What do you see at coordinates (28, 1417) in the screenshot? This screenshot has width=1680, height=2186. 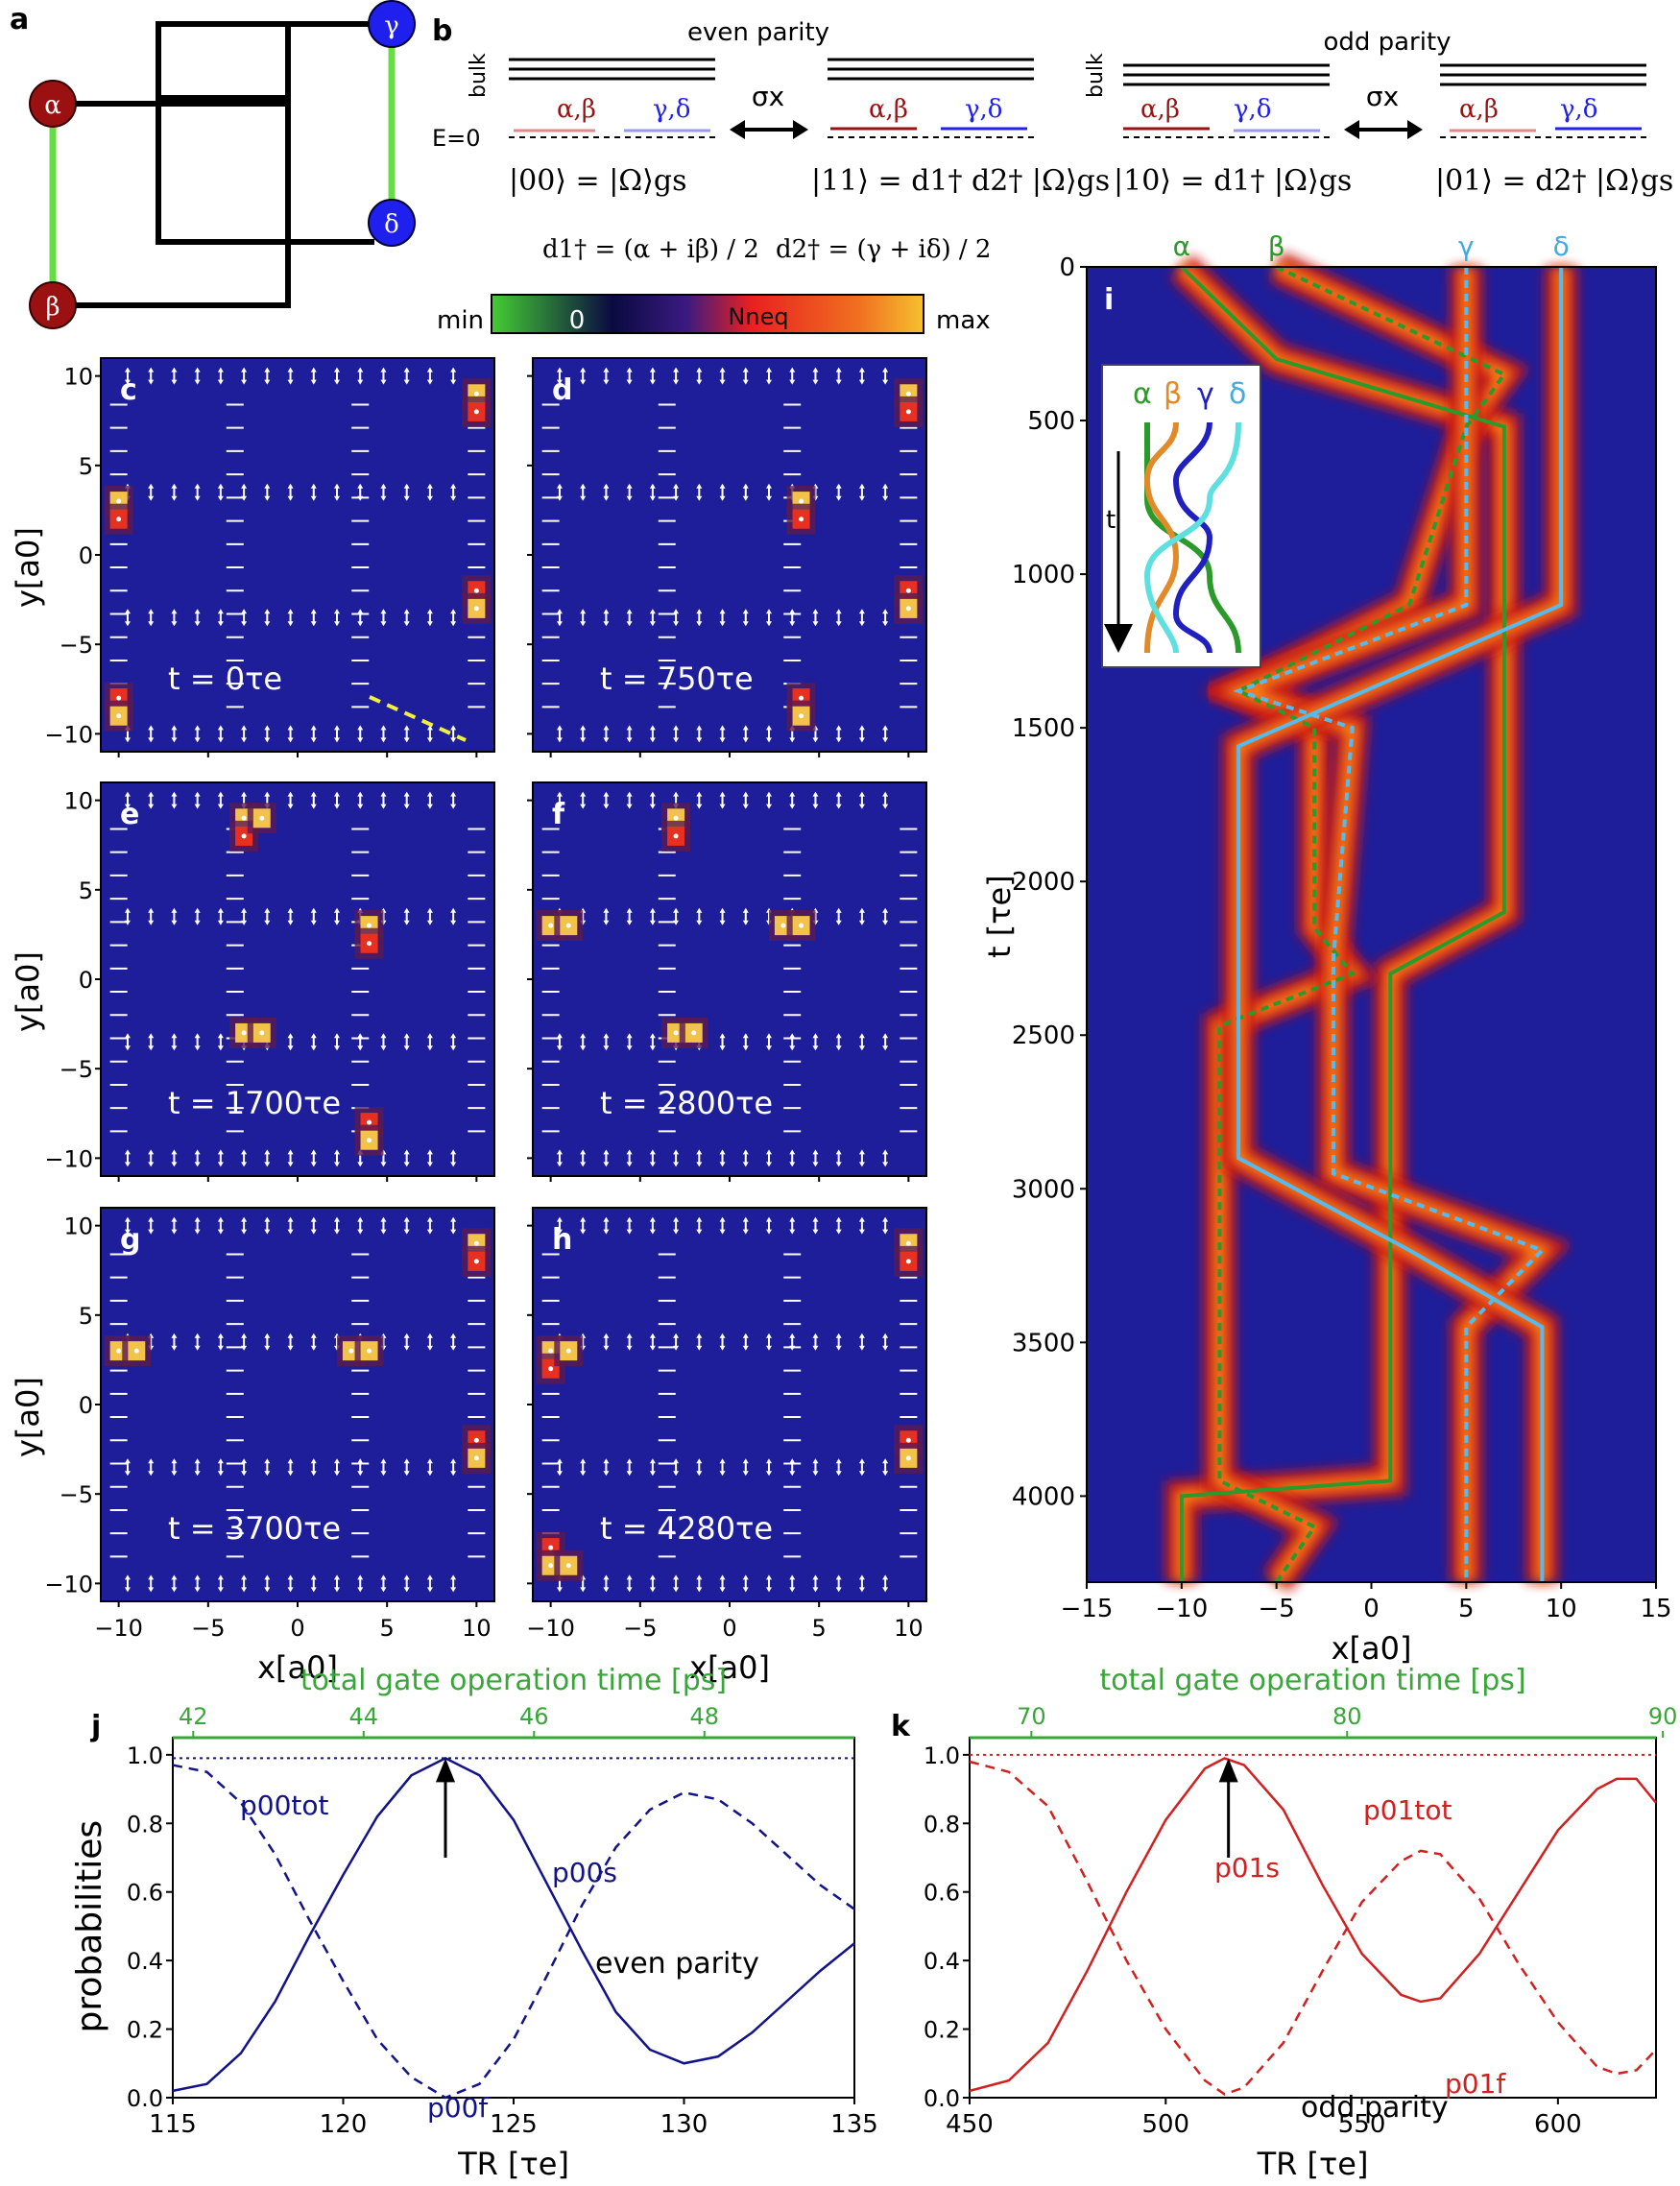 I see `snapshot-ylabel: y[a0]` at bounding box center [28, 1417].